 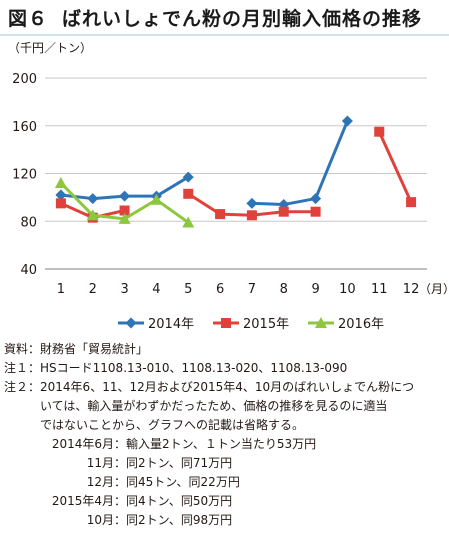 What do you see at coordinates (361, 324) in the screenshot?
I see `legend-label: 2016年` at bounding box center [361, 324].